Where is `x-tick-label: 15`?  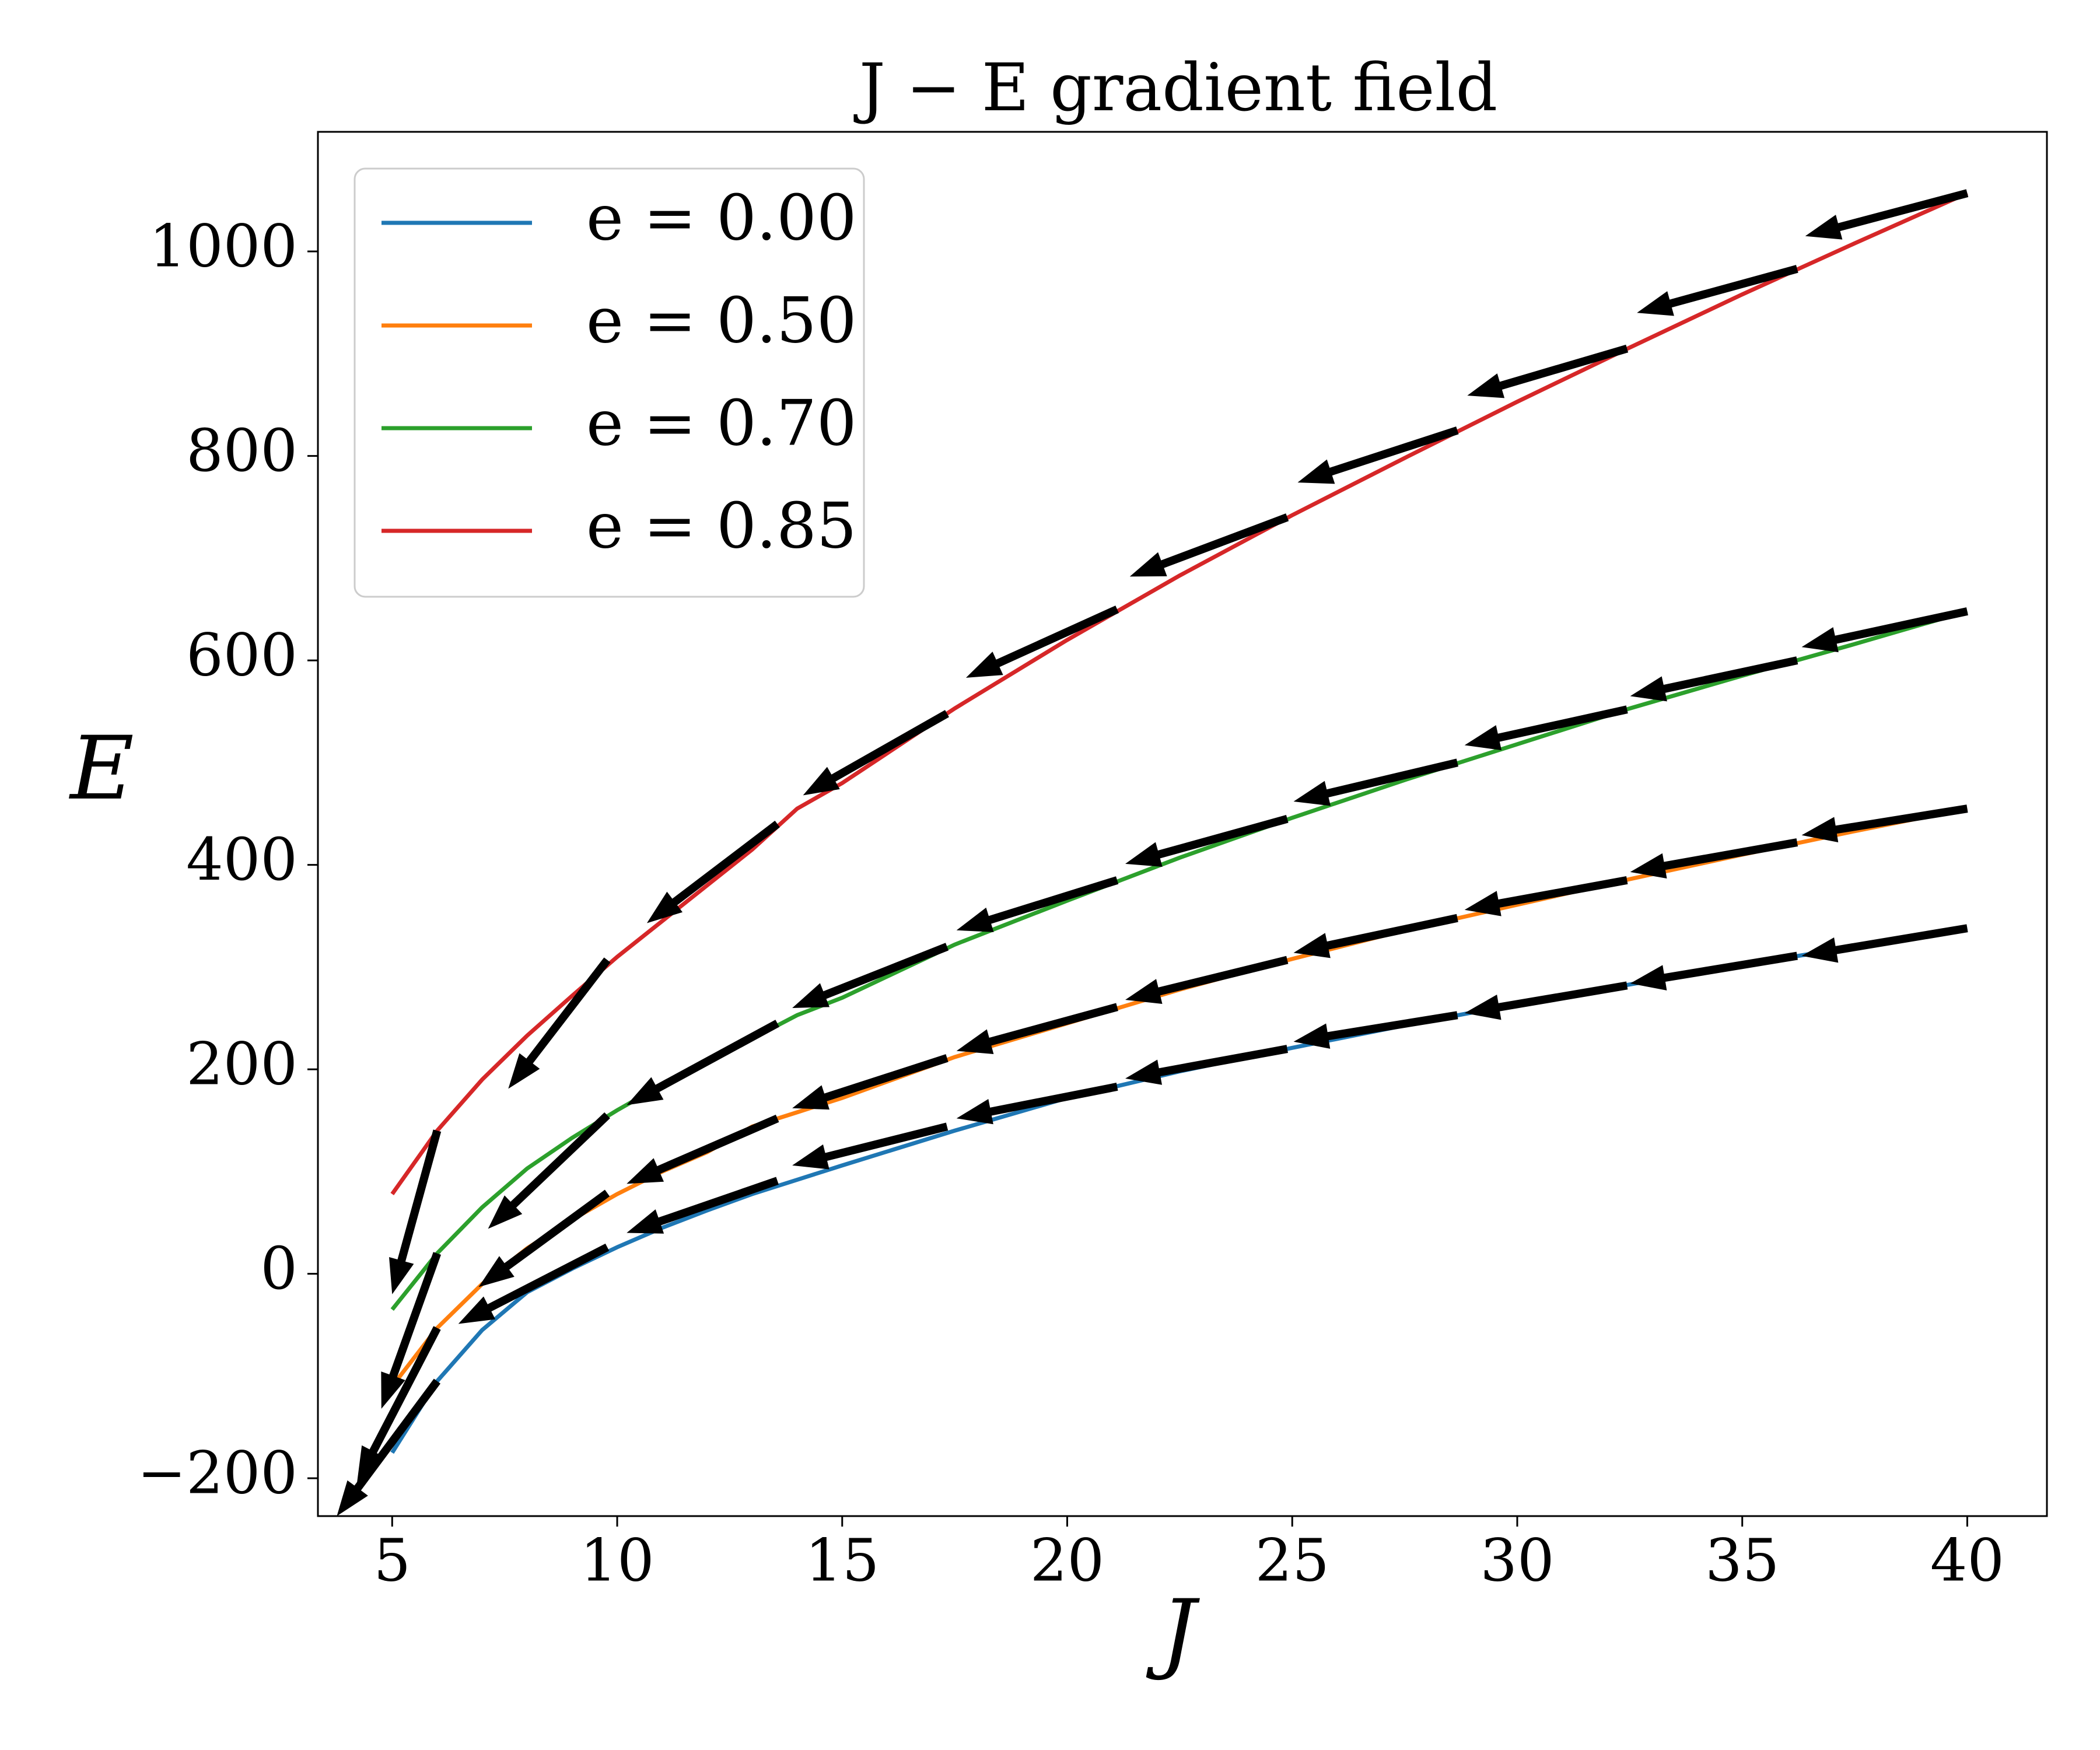 x-tick-label: 15 is located at coordinates (842, 1561).